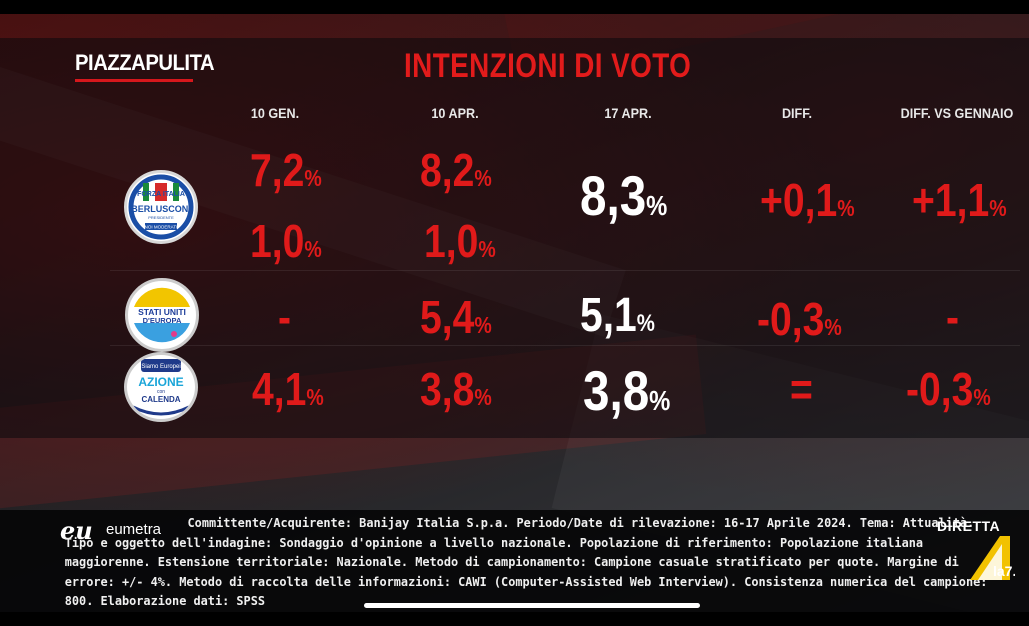 Image resolution: width=1029 pixels, height=626 pixels. I want to click on fi-diff-value: +0,1%, so click(807, 200).